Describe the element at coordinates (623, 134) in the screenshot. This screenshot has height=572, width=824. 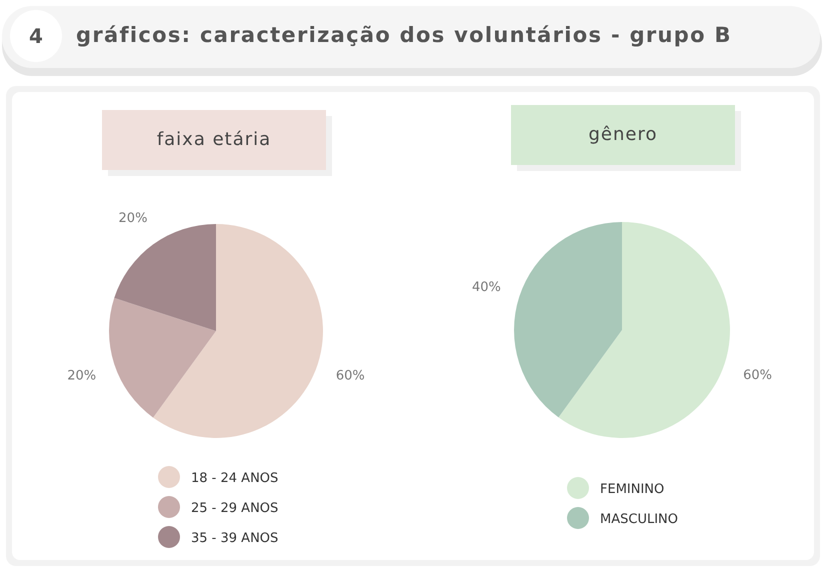
I see `chart-title: gênero` at that location.